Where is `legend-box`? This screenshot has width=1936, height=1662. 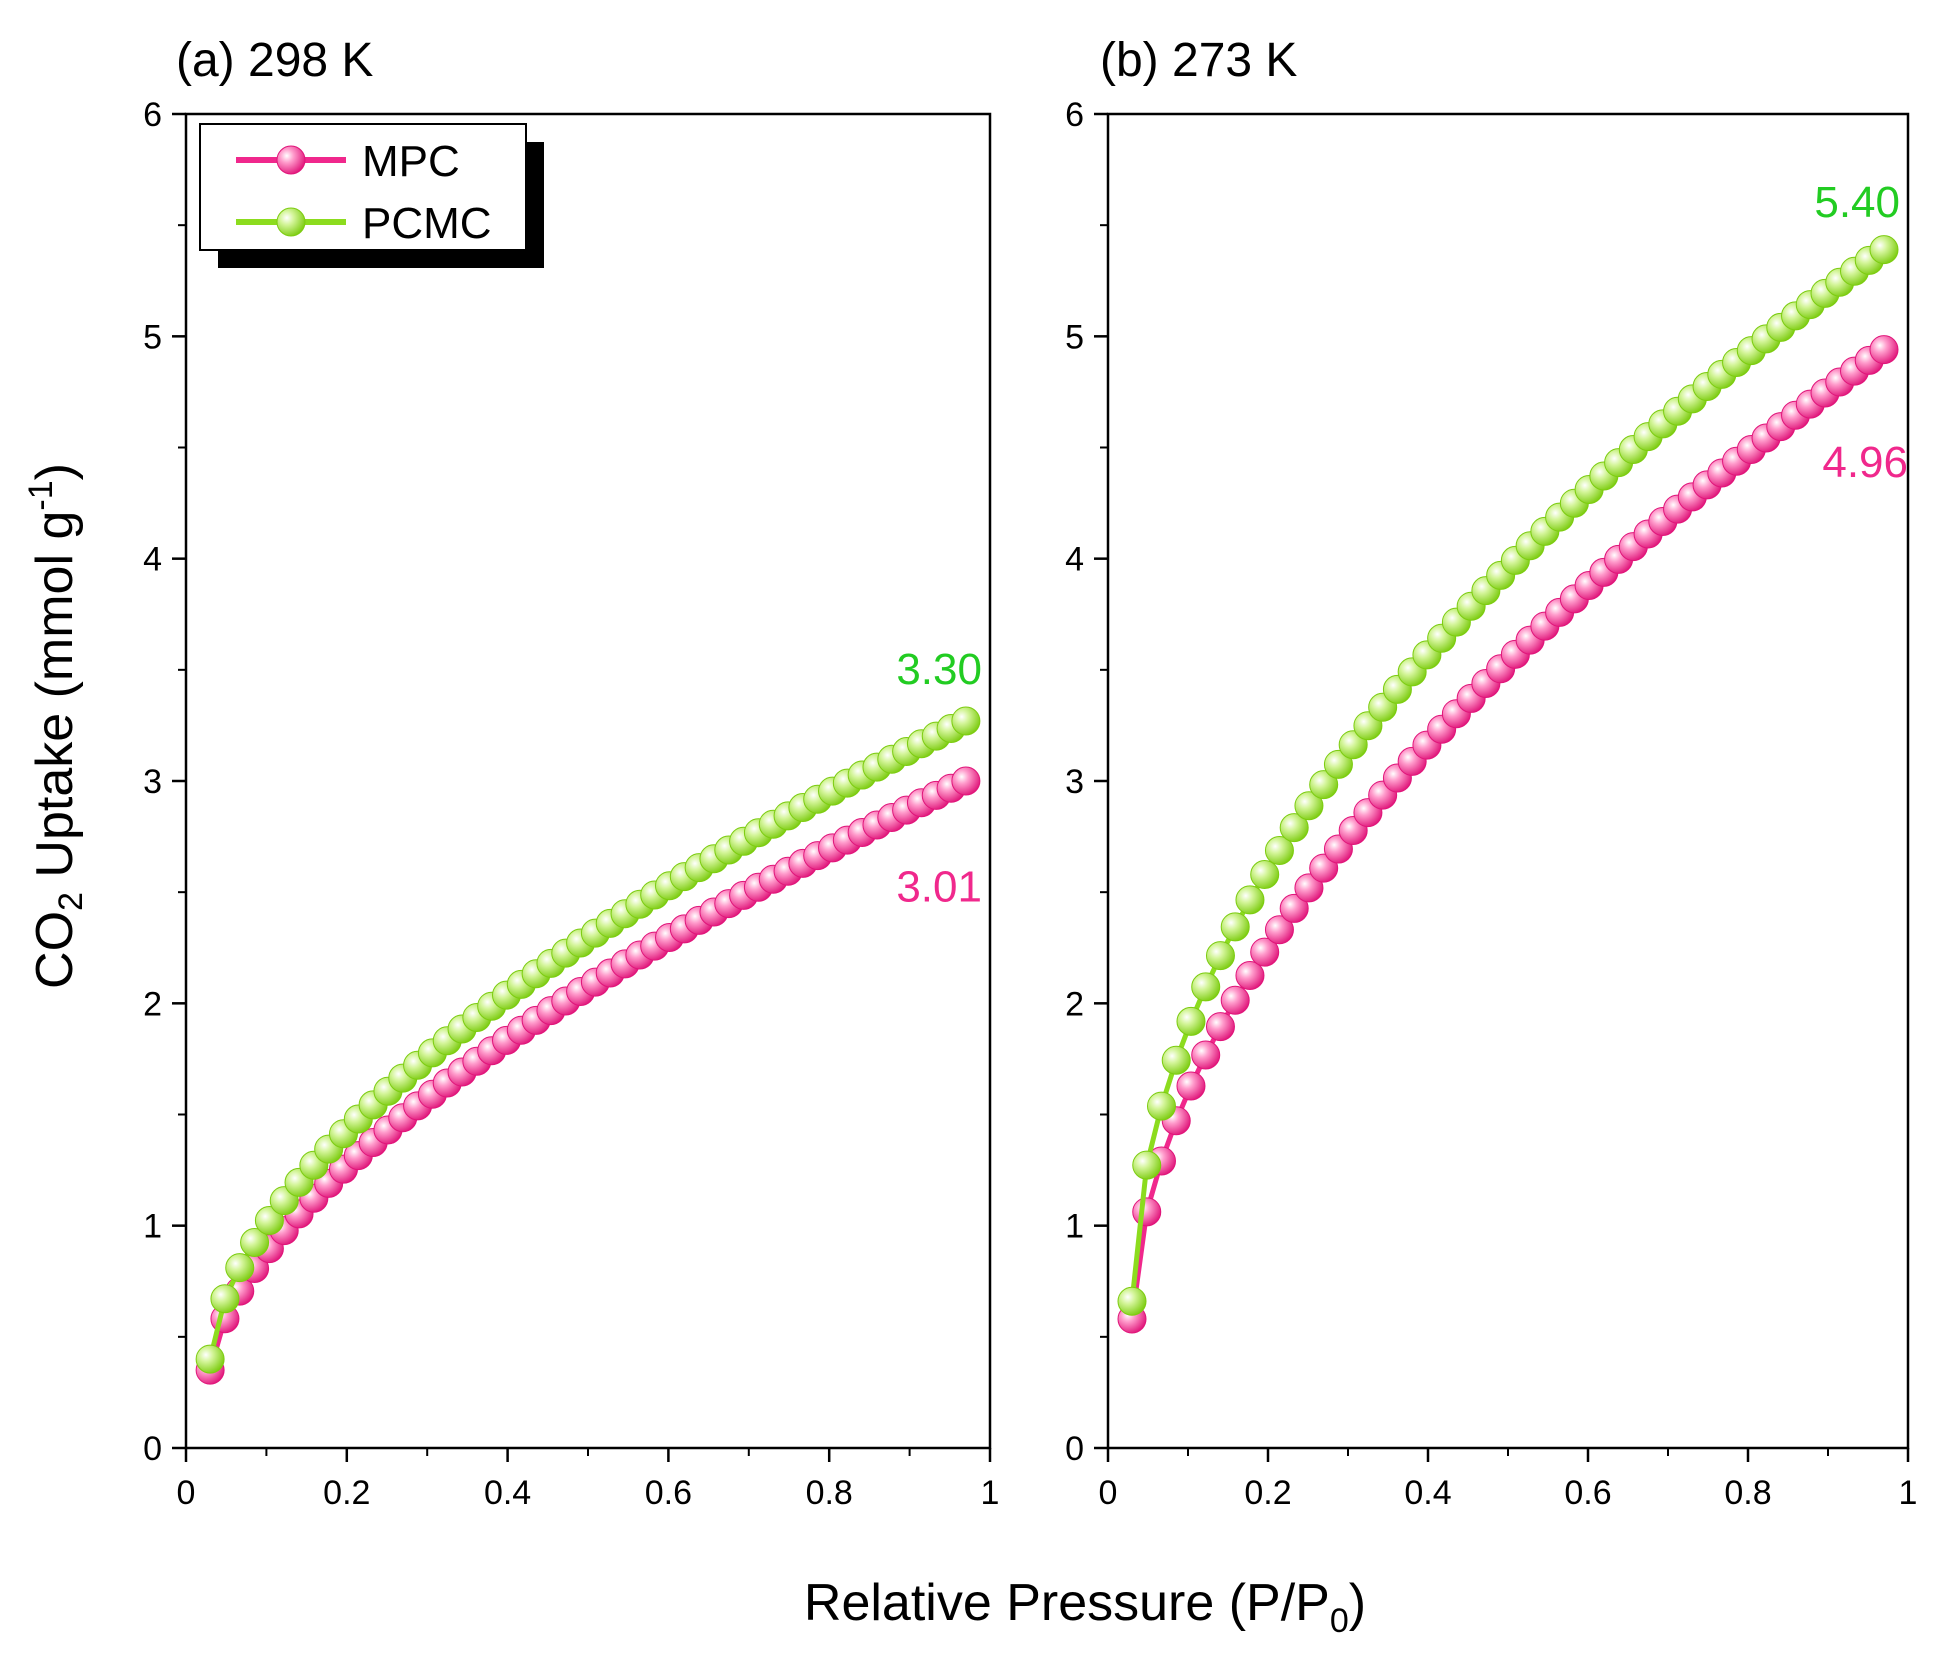 legend-box is located at coordinates (363, 187).